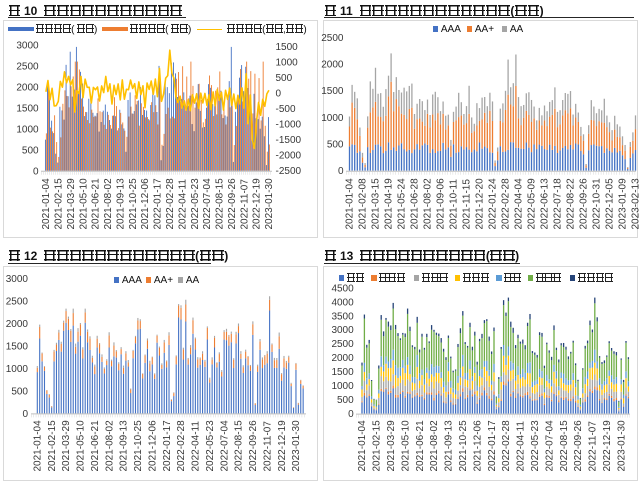 This screenshot has height=484, width=640. What do you see at coordinates (286, 109) in the screenshot?
I see `svg-text: -500` at bounding box center [286, 109].